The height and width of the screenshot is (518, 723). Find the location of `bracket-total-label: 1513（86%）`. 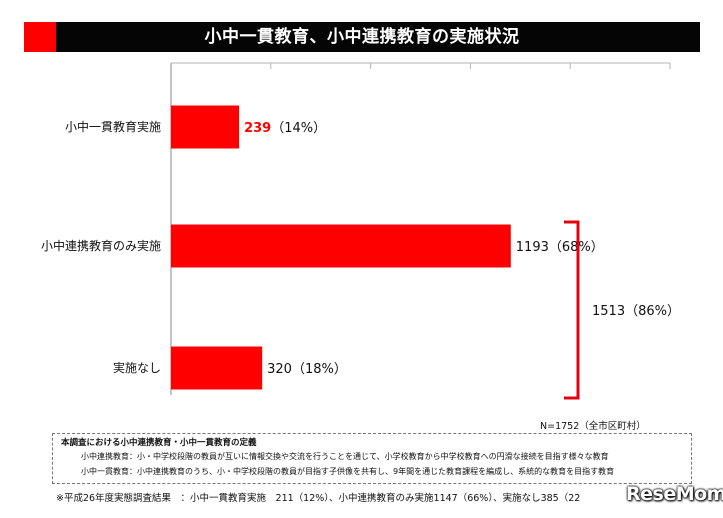

bracket-total-label: 1513（86%） is located at coordinates (636, 311).